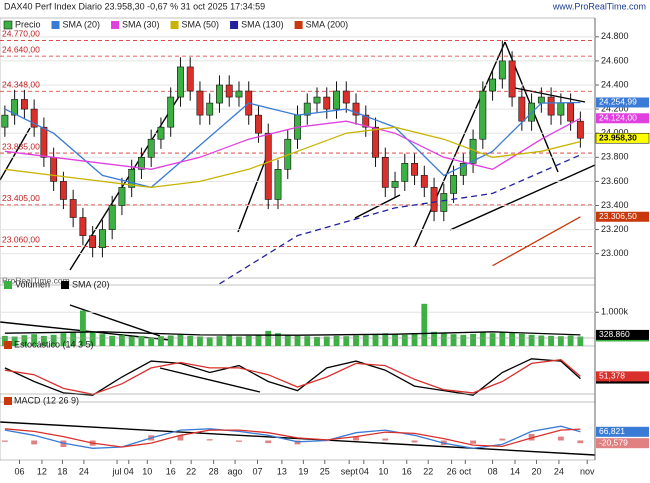  What do you see at coordinates (325, 471) in the screenshot?
I see `x-tick-label: 25` at bounding box center [325, 471].